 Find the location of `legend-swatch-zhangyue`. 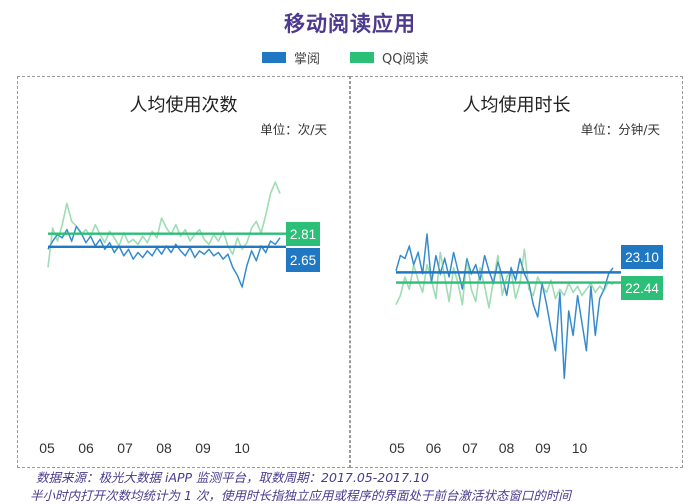

legend-swatch-zhangyue is located at coordinates (274, 57).